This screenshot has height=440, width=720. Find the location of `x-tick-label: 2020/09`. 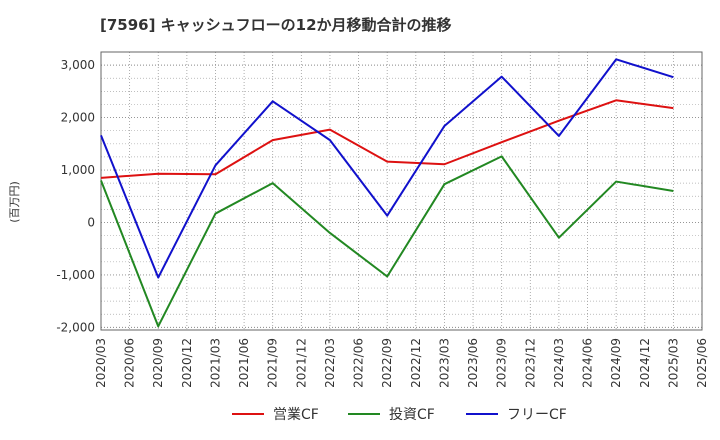

x-tick-label: 2020/09 is located at coordinates (158, 363).